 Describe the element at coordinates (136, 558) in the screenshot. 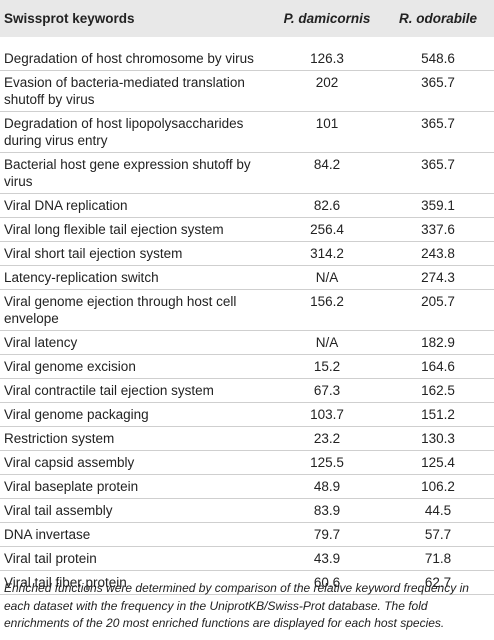

I see `keyword-cell: Viral tail protein` at that location.